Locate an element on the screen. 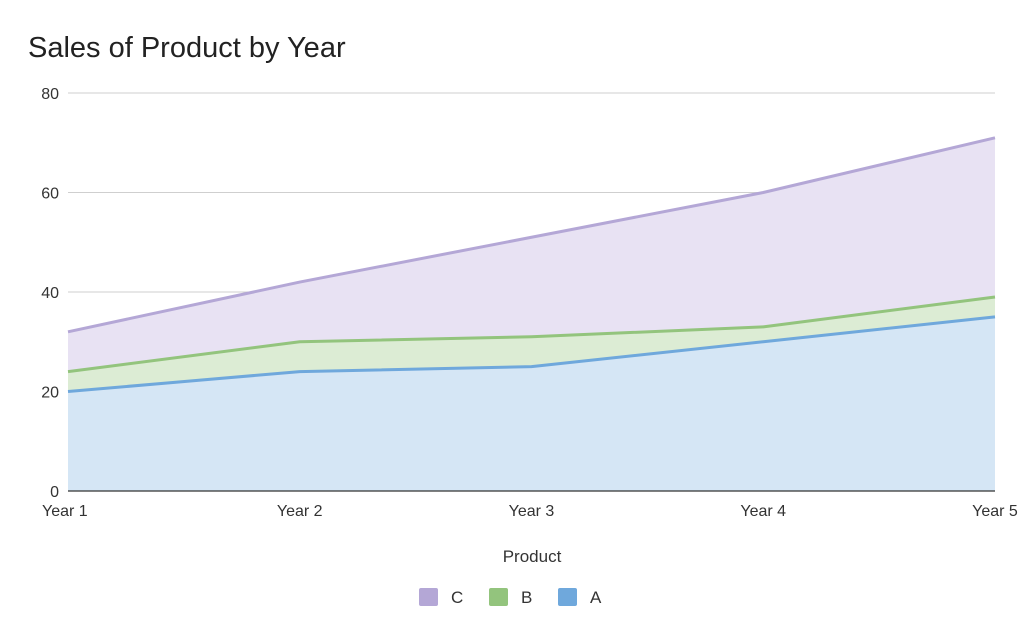  x-tick-label: Year 3 is located at coordinates (532, 511).